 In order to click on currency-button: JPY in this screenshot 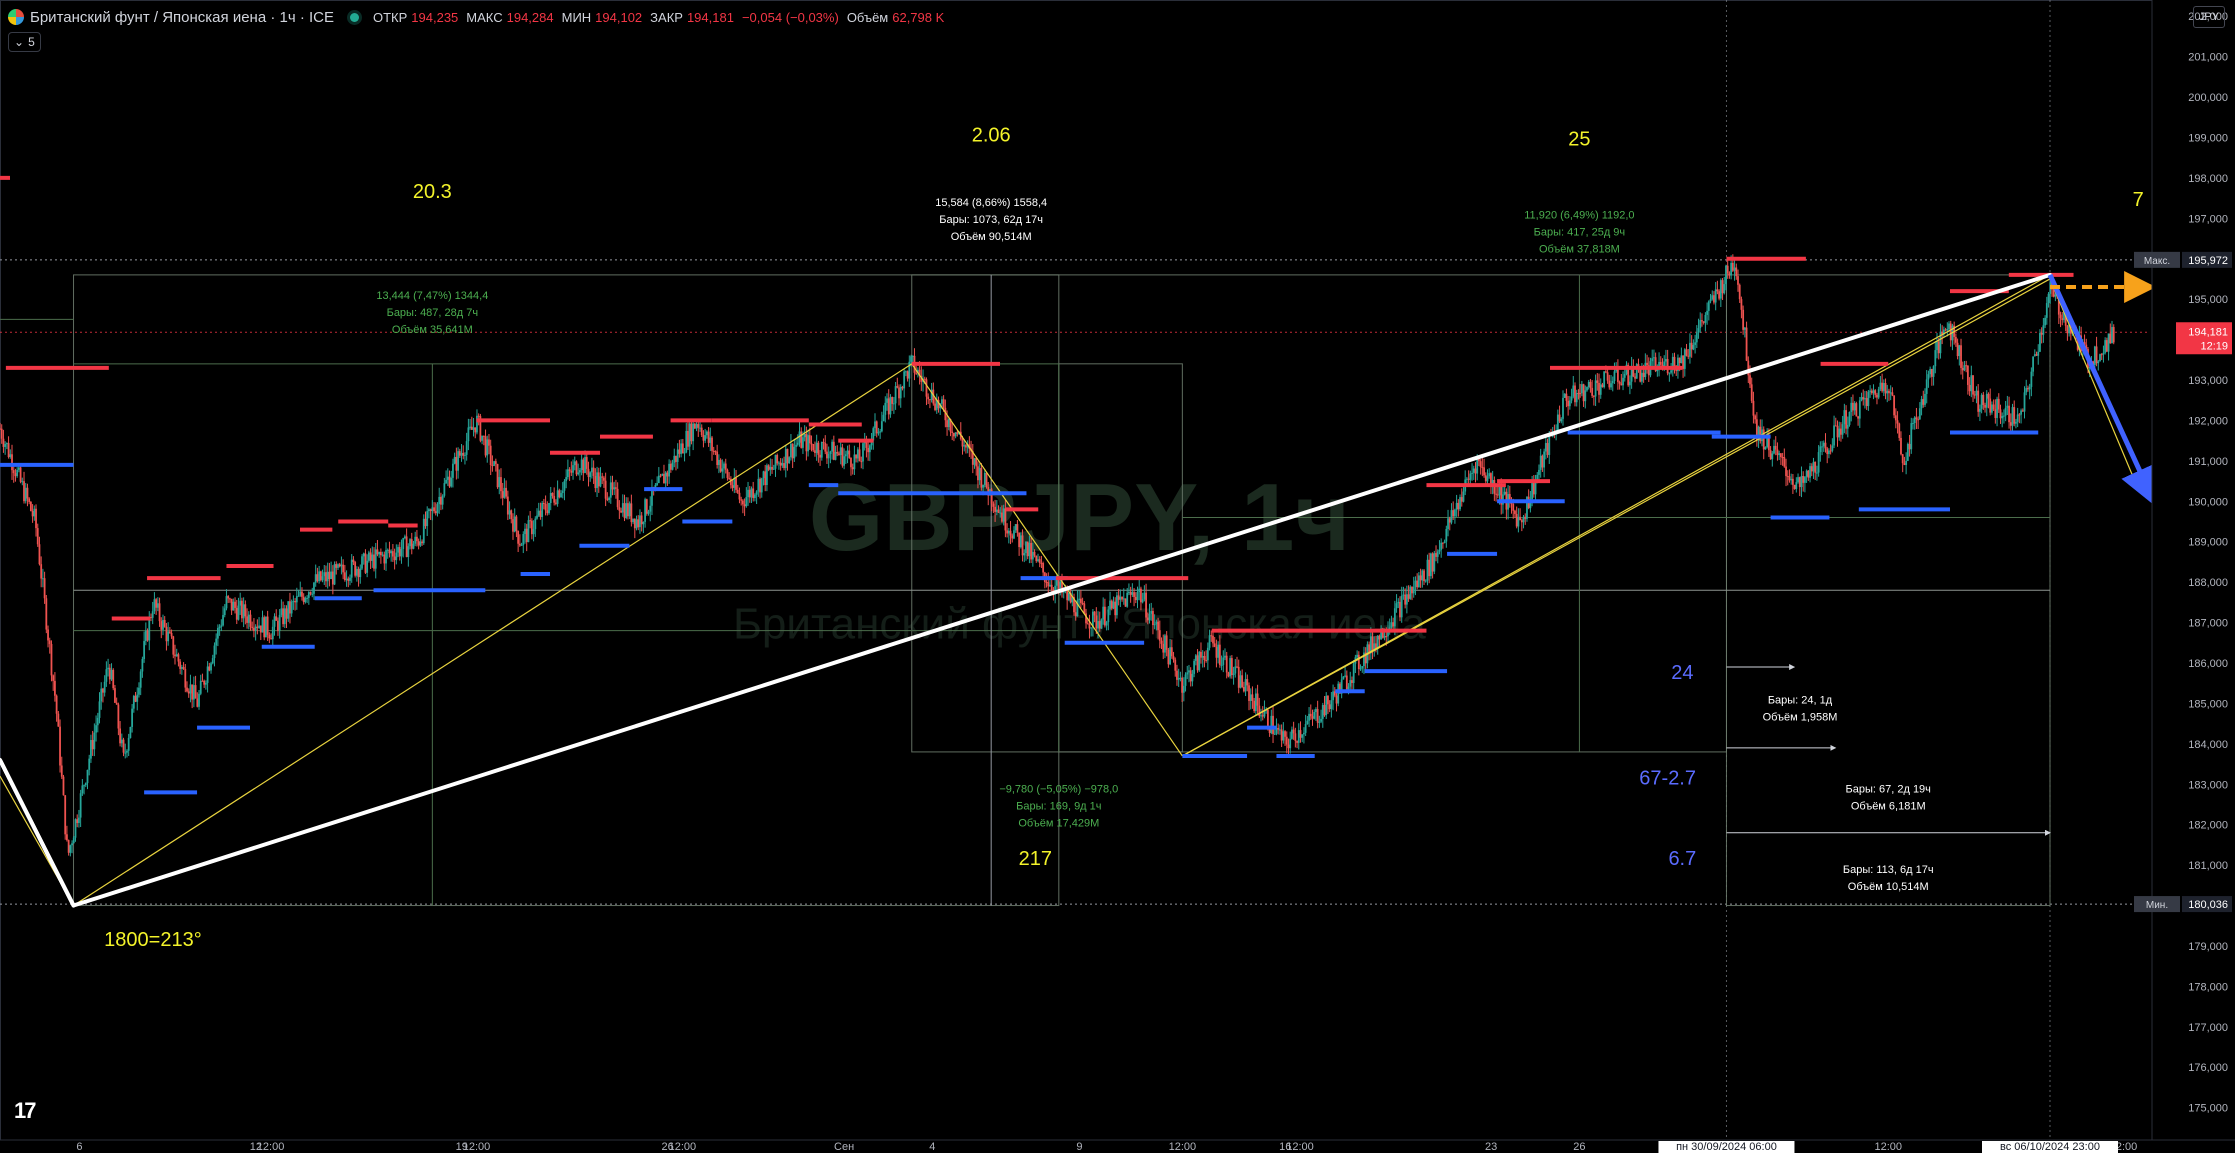, I will do `click(2209, 17)`.